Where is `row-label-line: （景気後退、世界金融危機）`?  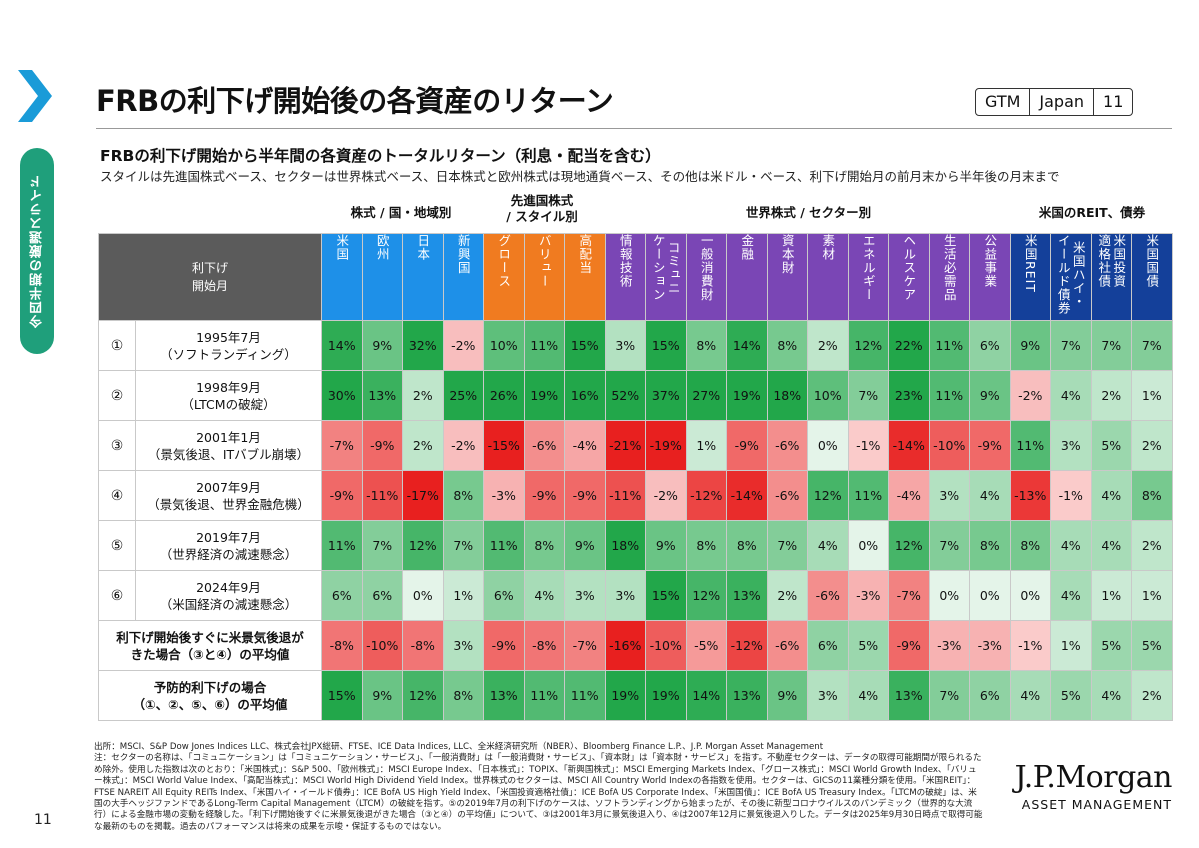 row-label-line: （景気後退、世界金融危機） is located at coordinates (228, 504).